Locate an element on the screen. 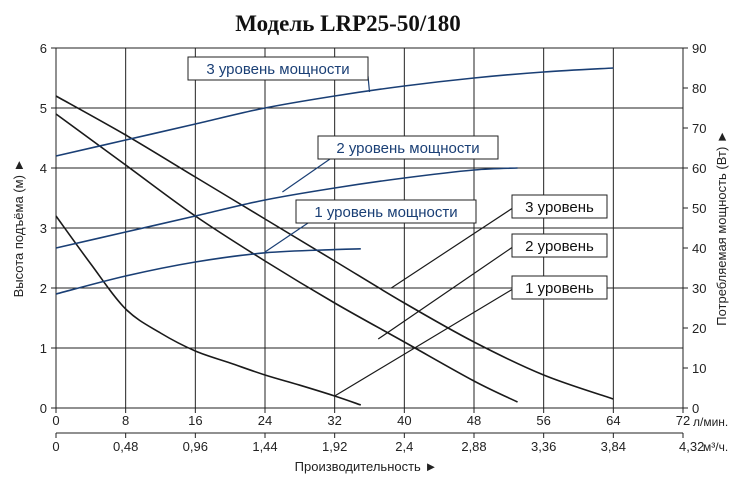 The width and height of the screenshot is (750, 488). x-lpm-tick-label: 72 is located at coordinates (683, 420).